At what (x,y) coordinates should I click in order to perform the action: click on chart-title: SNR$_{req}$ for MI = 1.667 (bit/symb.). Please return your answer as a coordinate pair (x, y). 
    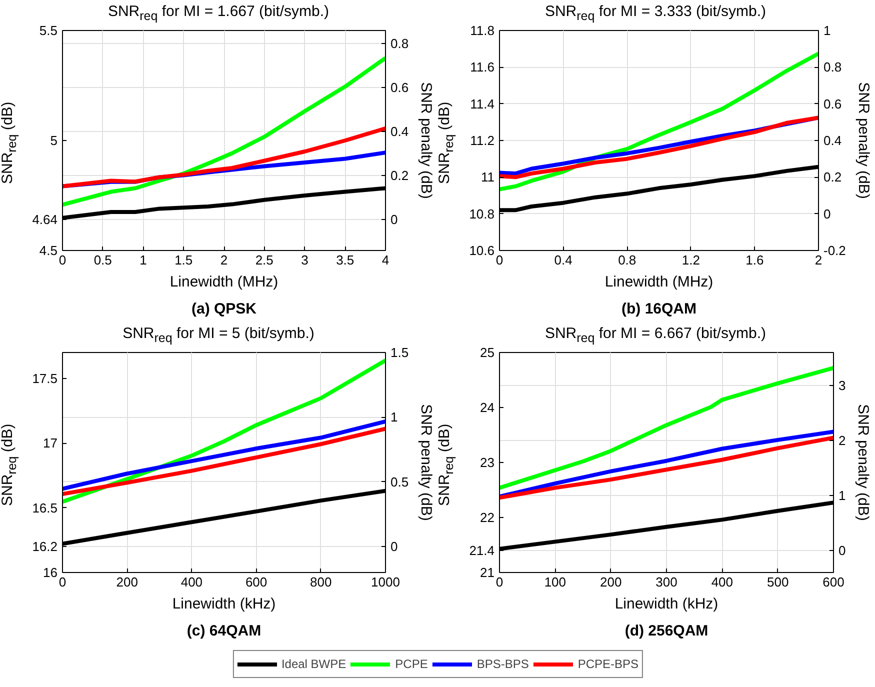
    Looking at the image, I should click on (219, 13).